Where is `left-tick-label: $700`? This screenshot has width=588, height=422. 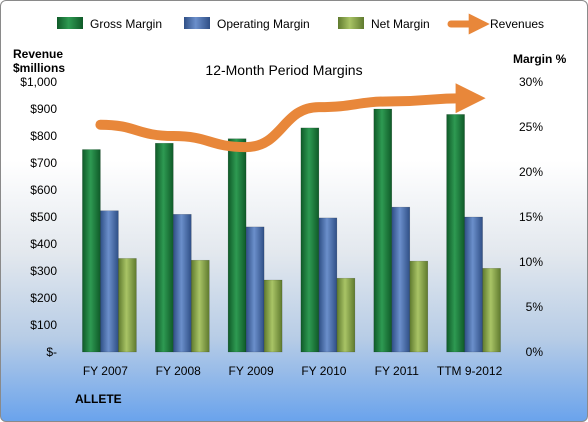
left-tick-label: $700 is located at coordinates (43, 163).